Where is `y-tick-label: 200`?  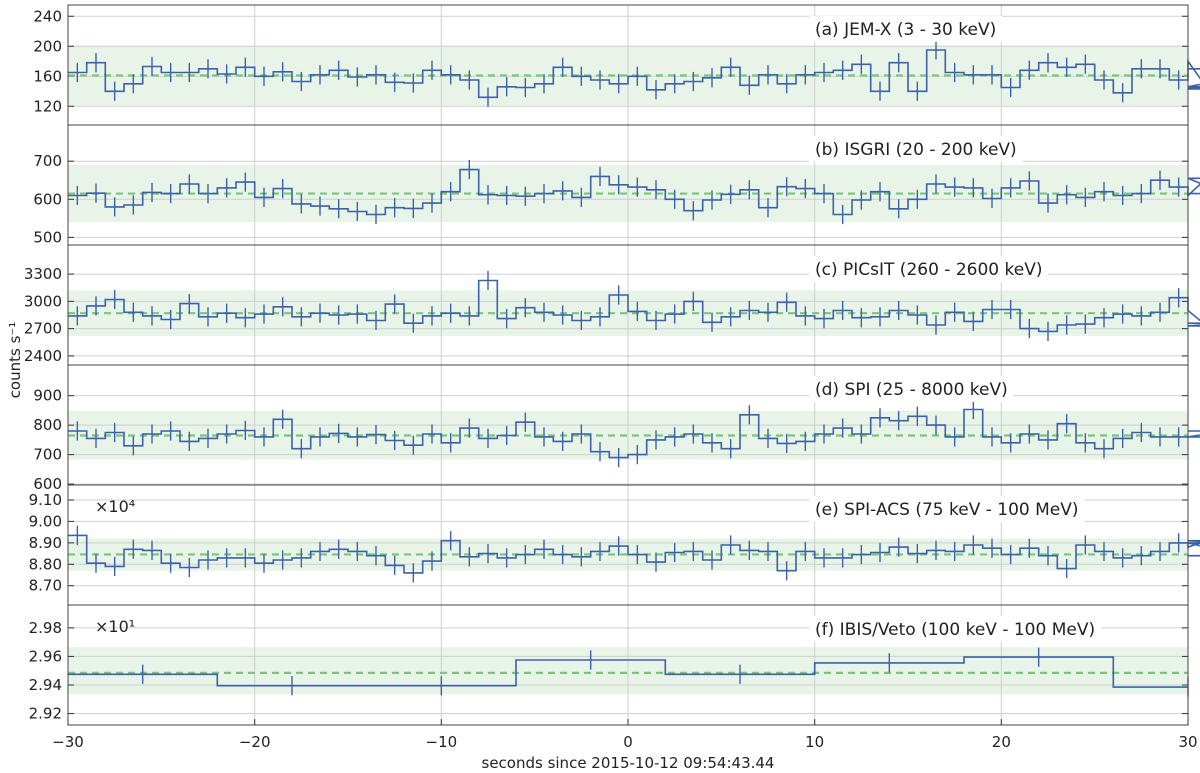
y-tick-label: 200 is located at coordinates (47, 46).